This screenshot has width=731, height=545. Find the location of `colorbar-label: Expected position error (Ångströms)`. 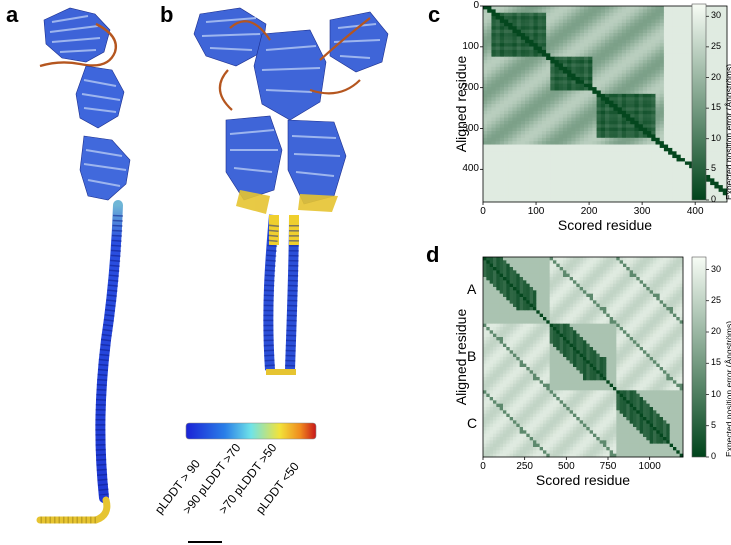

colorbar-label: Expected position error (Ångströms) is located at coordinates (727, 131).